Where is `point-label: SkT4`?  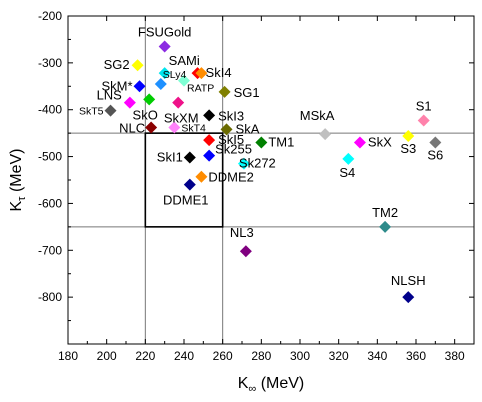
point-label: SkT4 is located at coordinates (193, 129).